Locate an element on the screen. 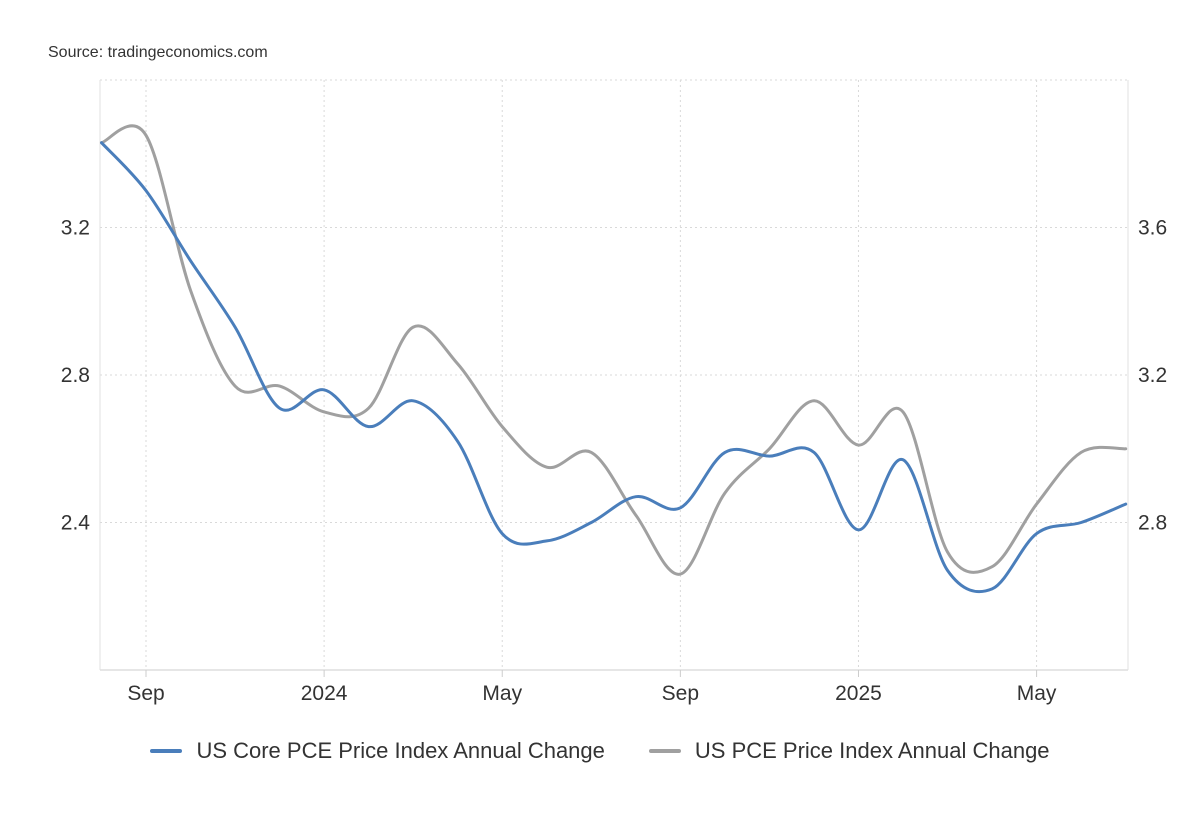 The height and width of the screenshot is (820, 1200). legend-label-pce: US PCE Price Index Annual Change is located at coordinates (872, 750).